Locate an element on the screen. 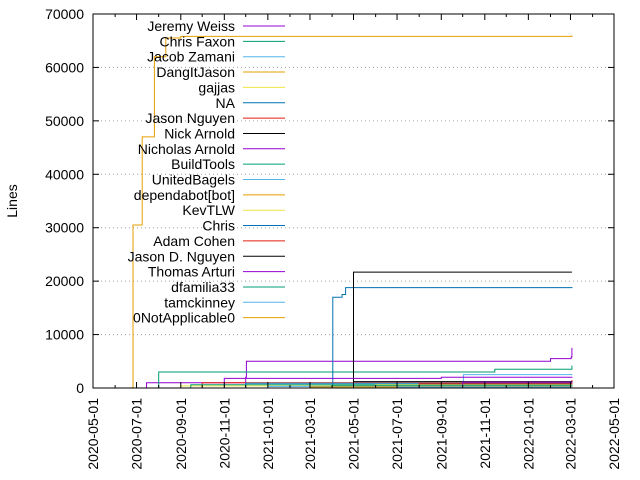 The image size is (640, 480). x-tick-label: 2021-11-01 is located at coordinates (485, 433).